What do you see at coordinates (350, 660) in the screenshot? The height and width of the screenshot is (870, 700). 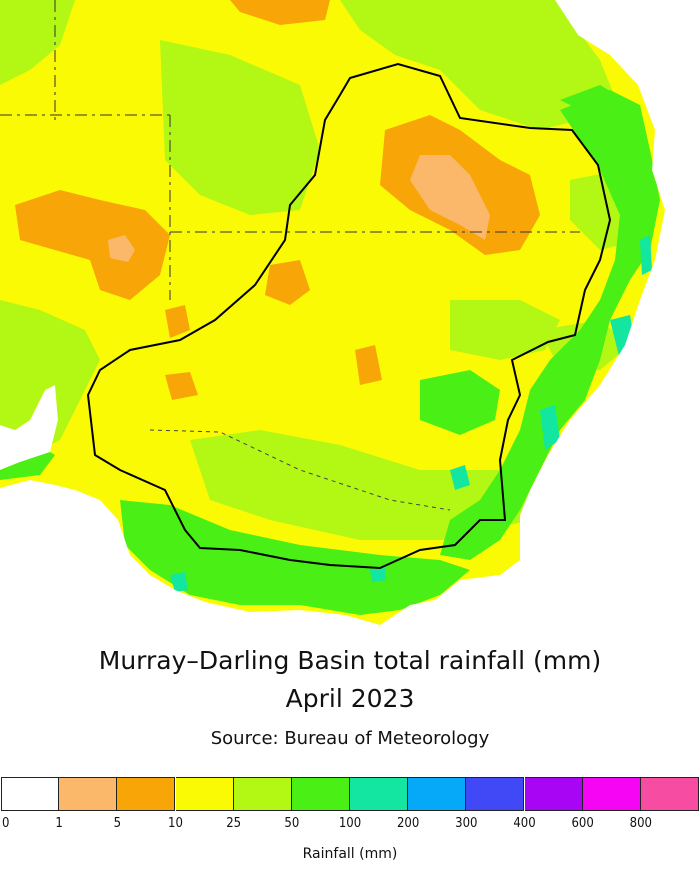 I see `map-title: Murray–Darling Basin total rainfall (mm)` at bounding box center [350, 660].